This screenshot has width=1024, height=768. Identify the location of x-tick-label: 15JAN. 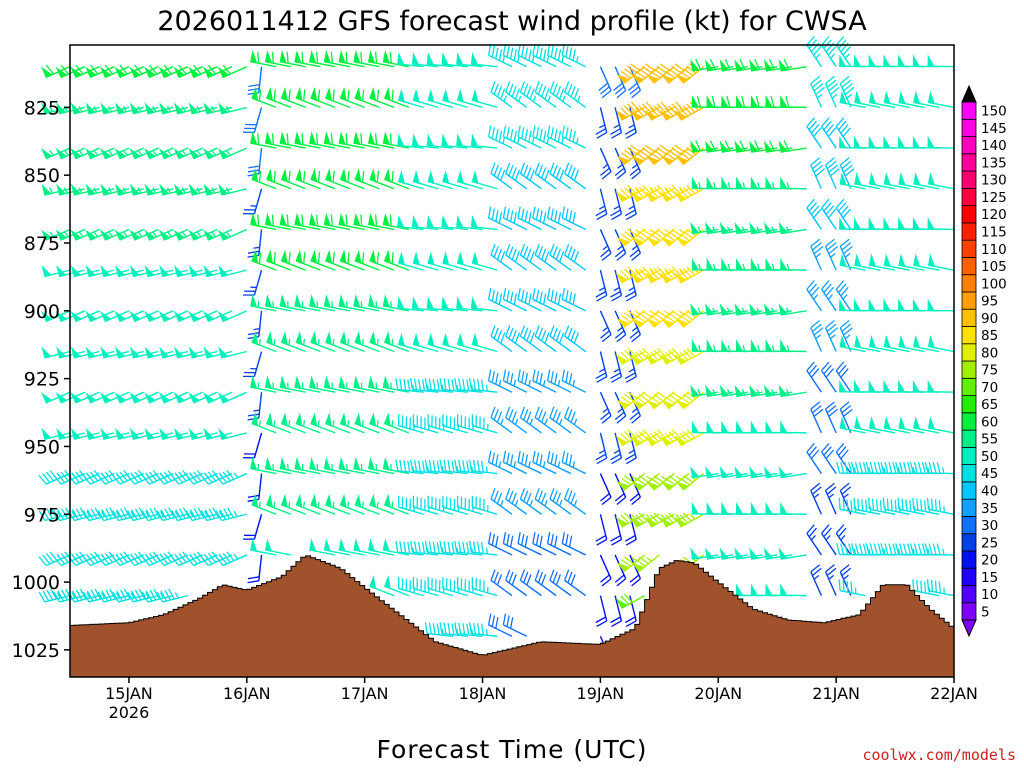
(129, 693).